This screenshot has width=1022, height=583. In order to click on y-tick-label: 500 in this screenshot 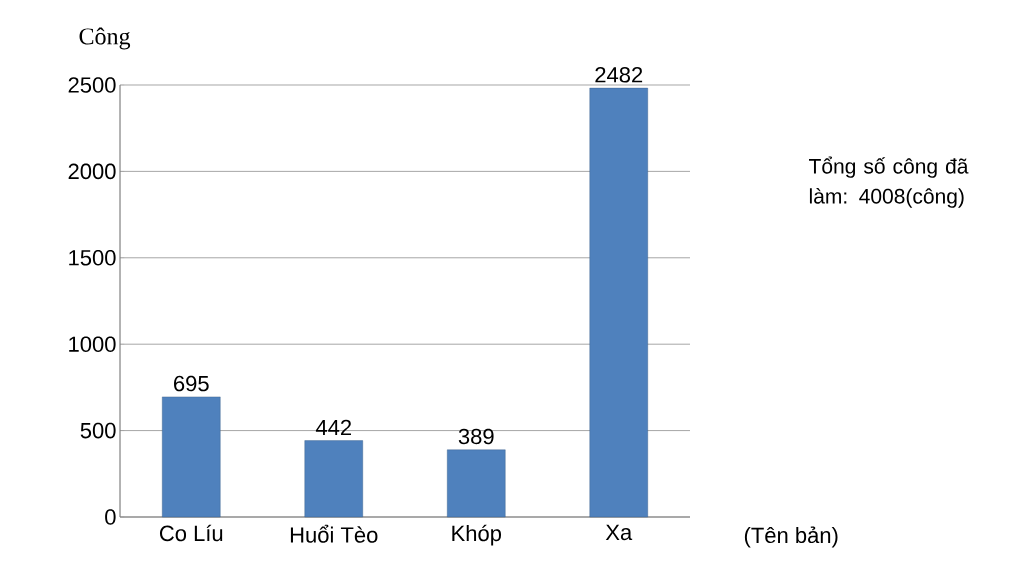, I will do `click(98, 430)`.